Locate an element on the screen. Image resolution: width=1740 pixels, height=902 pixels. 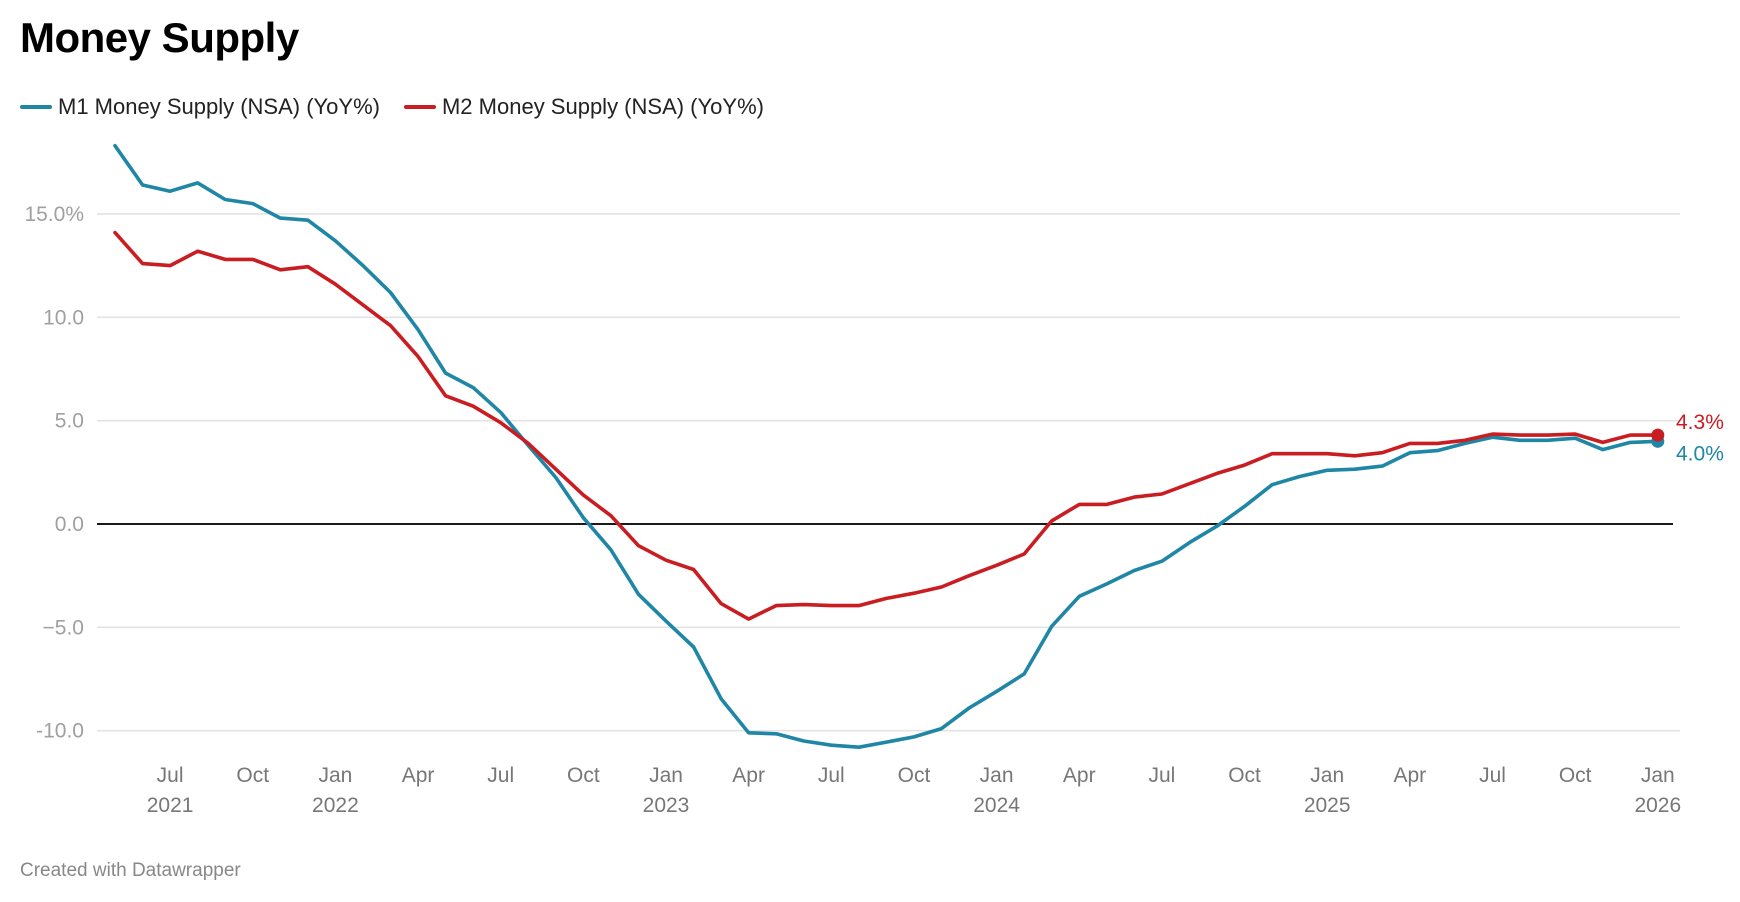
x-tick-year-label: 2025 is located at coordinates (1327, 805).